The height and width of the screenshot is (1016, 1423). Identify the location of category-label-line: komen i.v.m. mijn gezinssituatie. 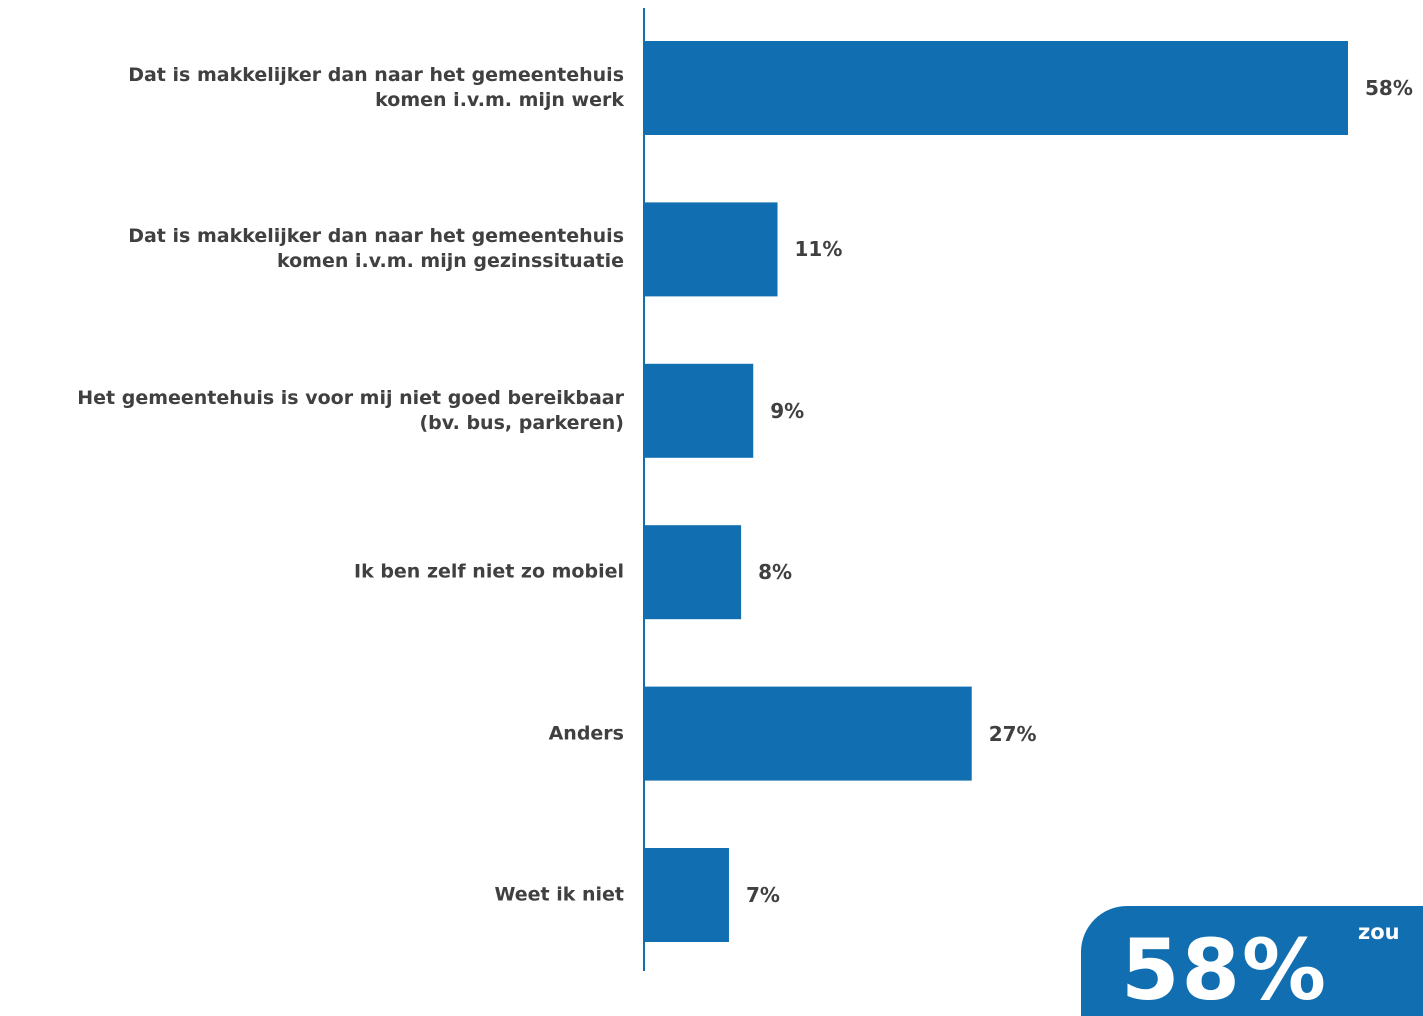
(450, 261).